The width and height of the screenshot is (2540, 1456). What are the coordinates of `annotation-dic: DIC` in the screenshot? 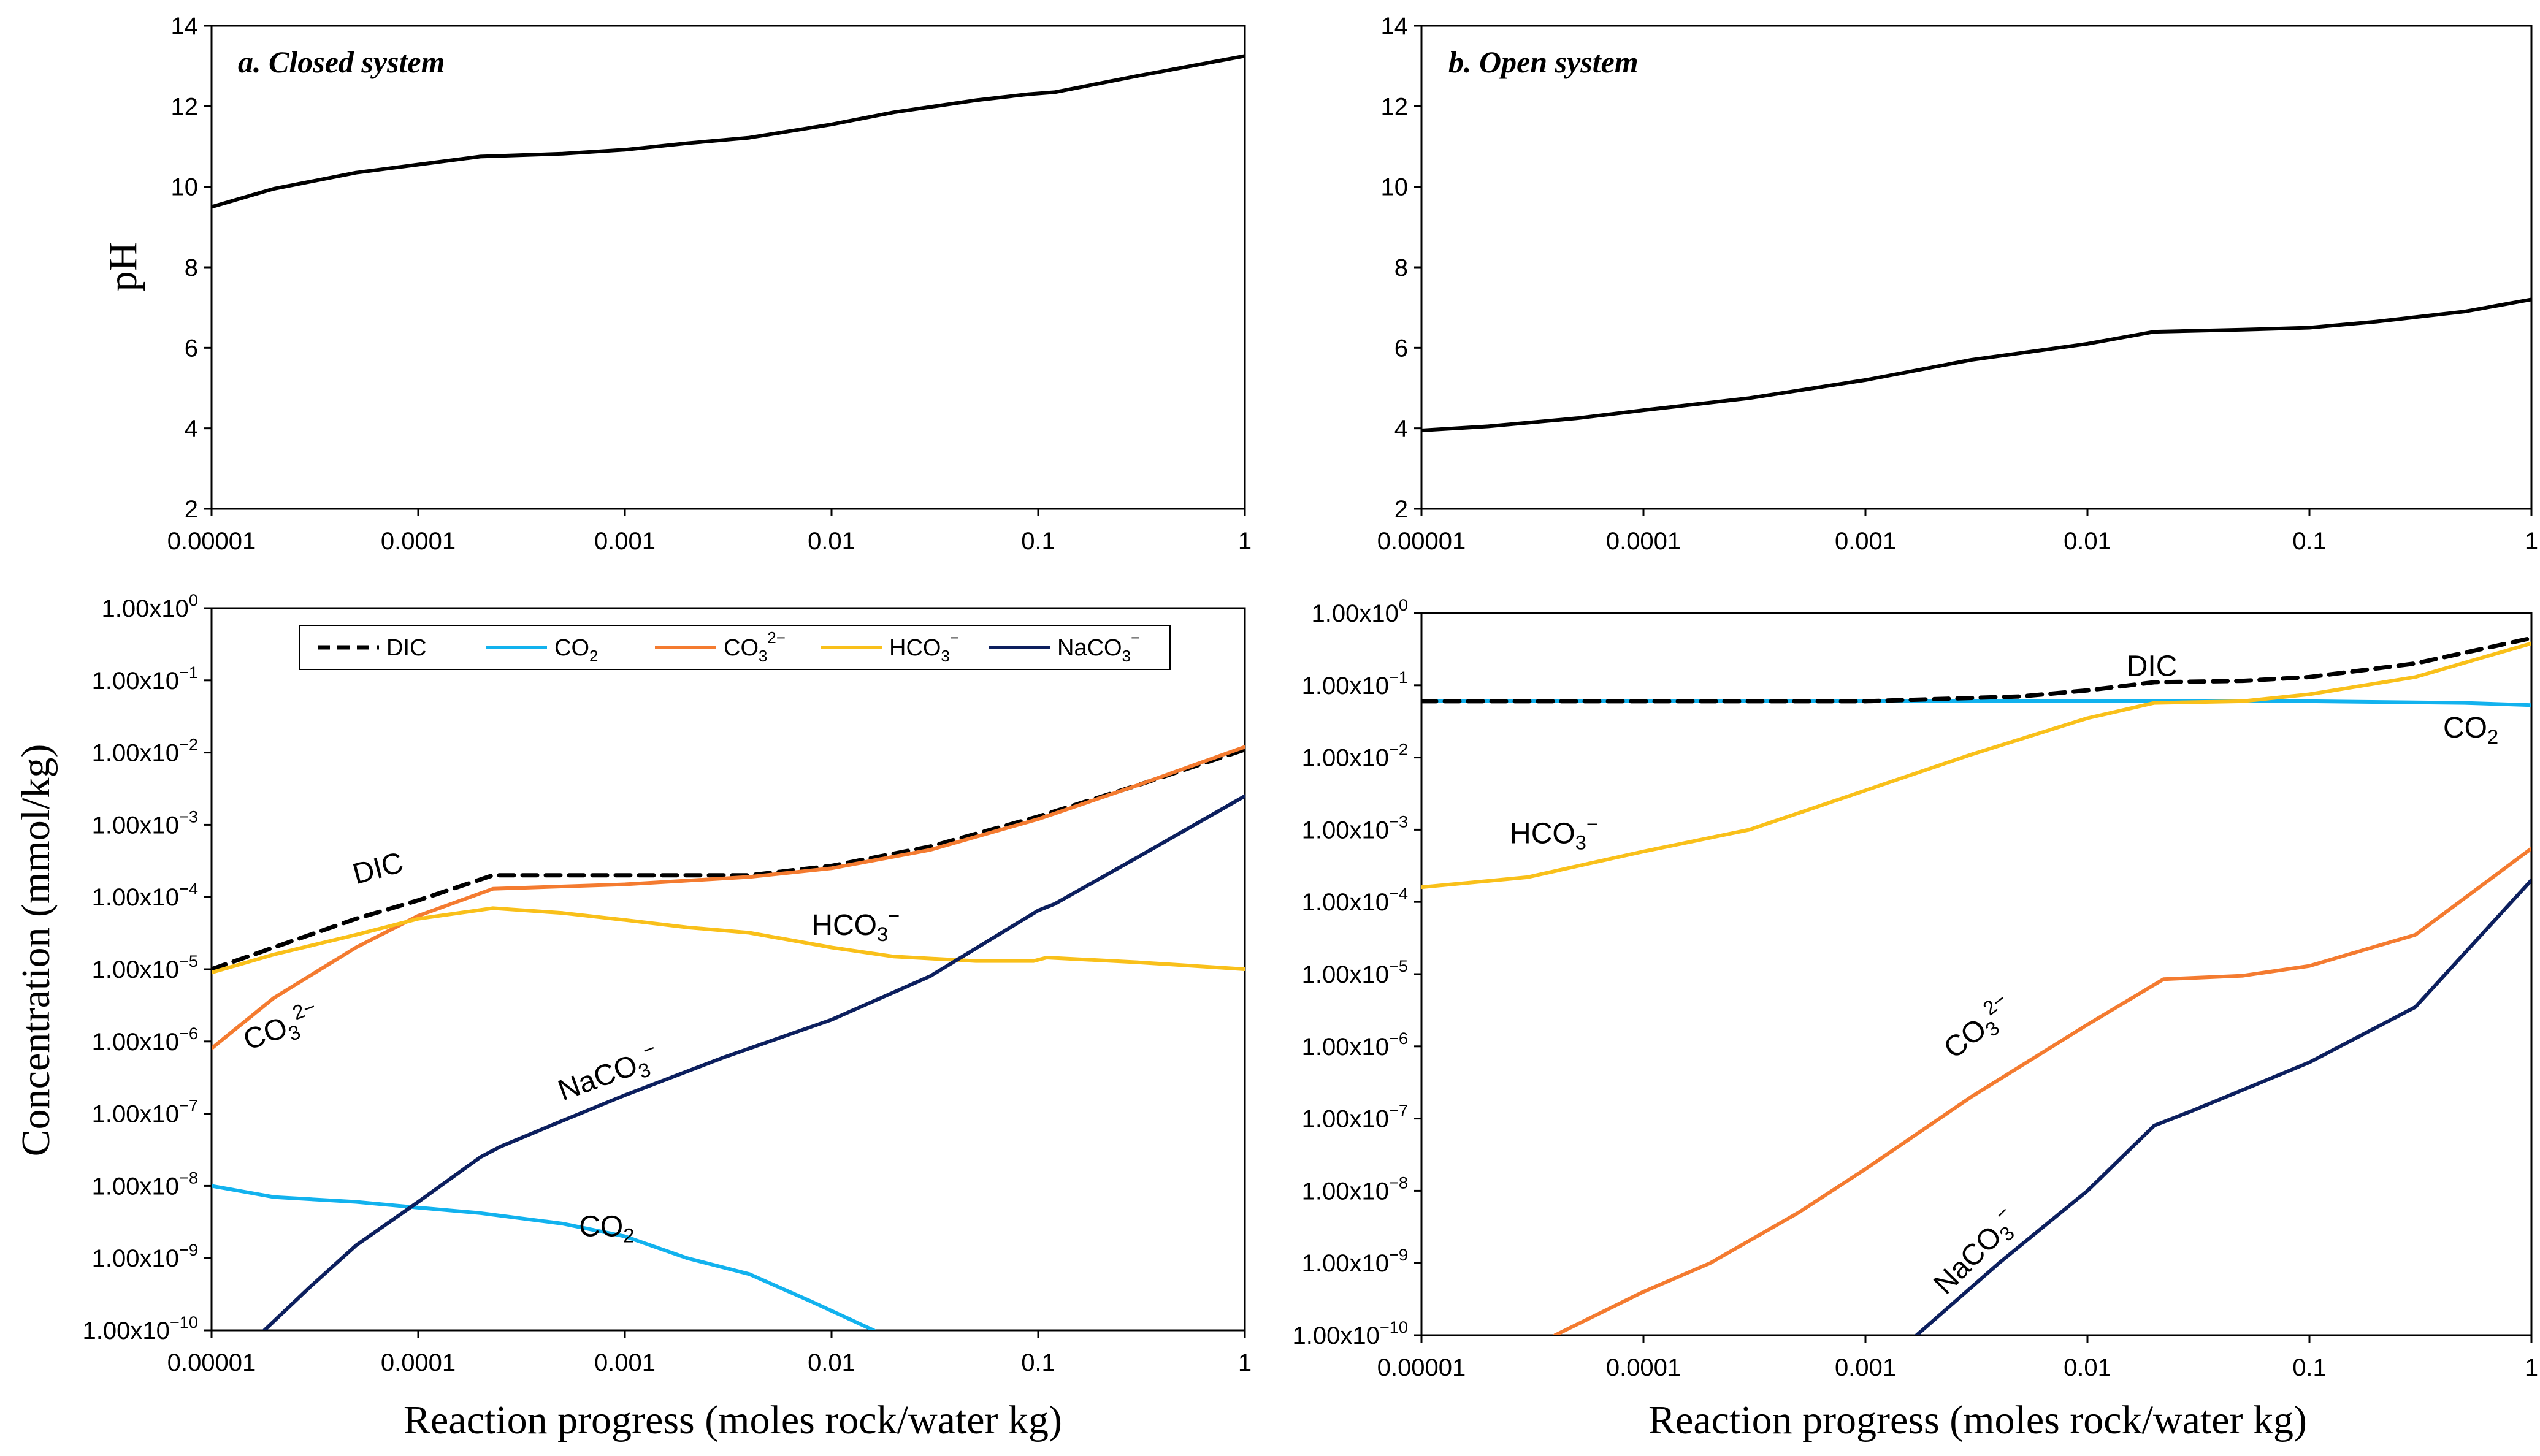 It's located at (378, 868).